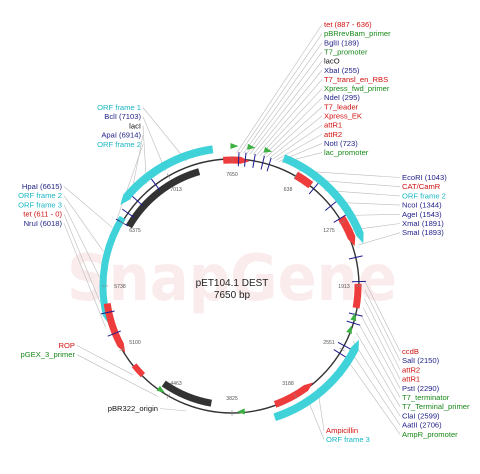 The width and height of the screenshot is (480, 474). I want to click on tick-label: 1913, so click(344, 287).